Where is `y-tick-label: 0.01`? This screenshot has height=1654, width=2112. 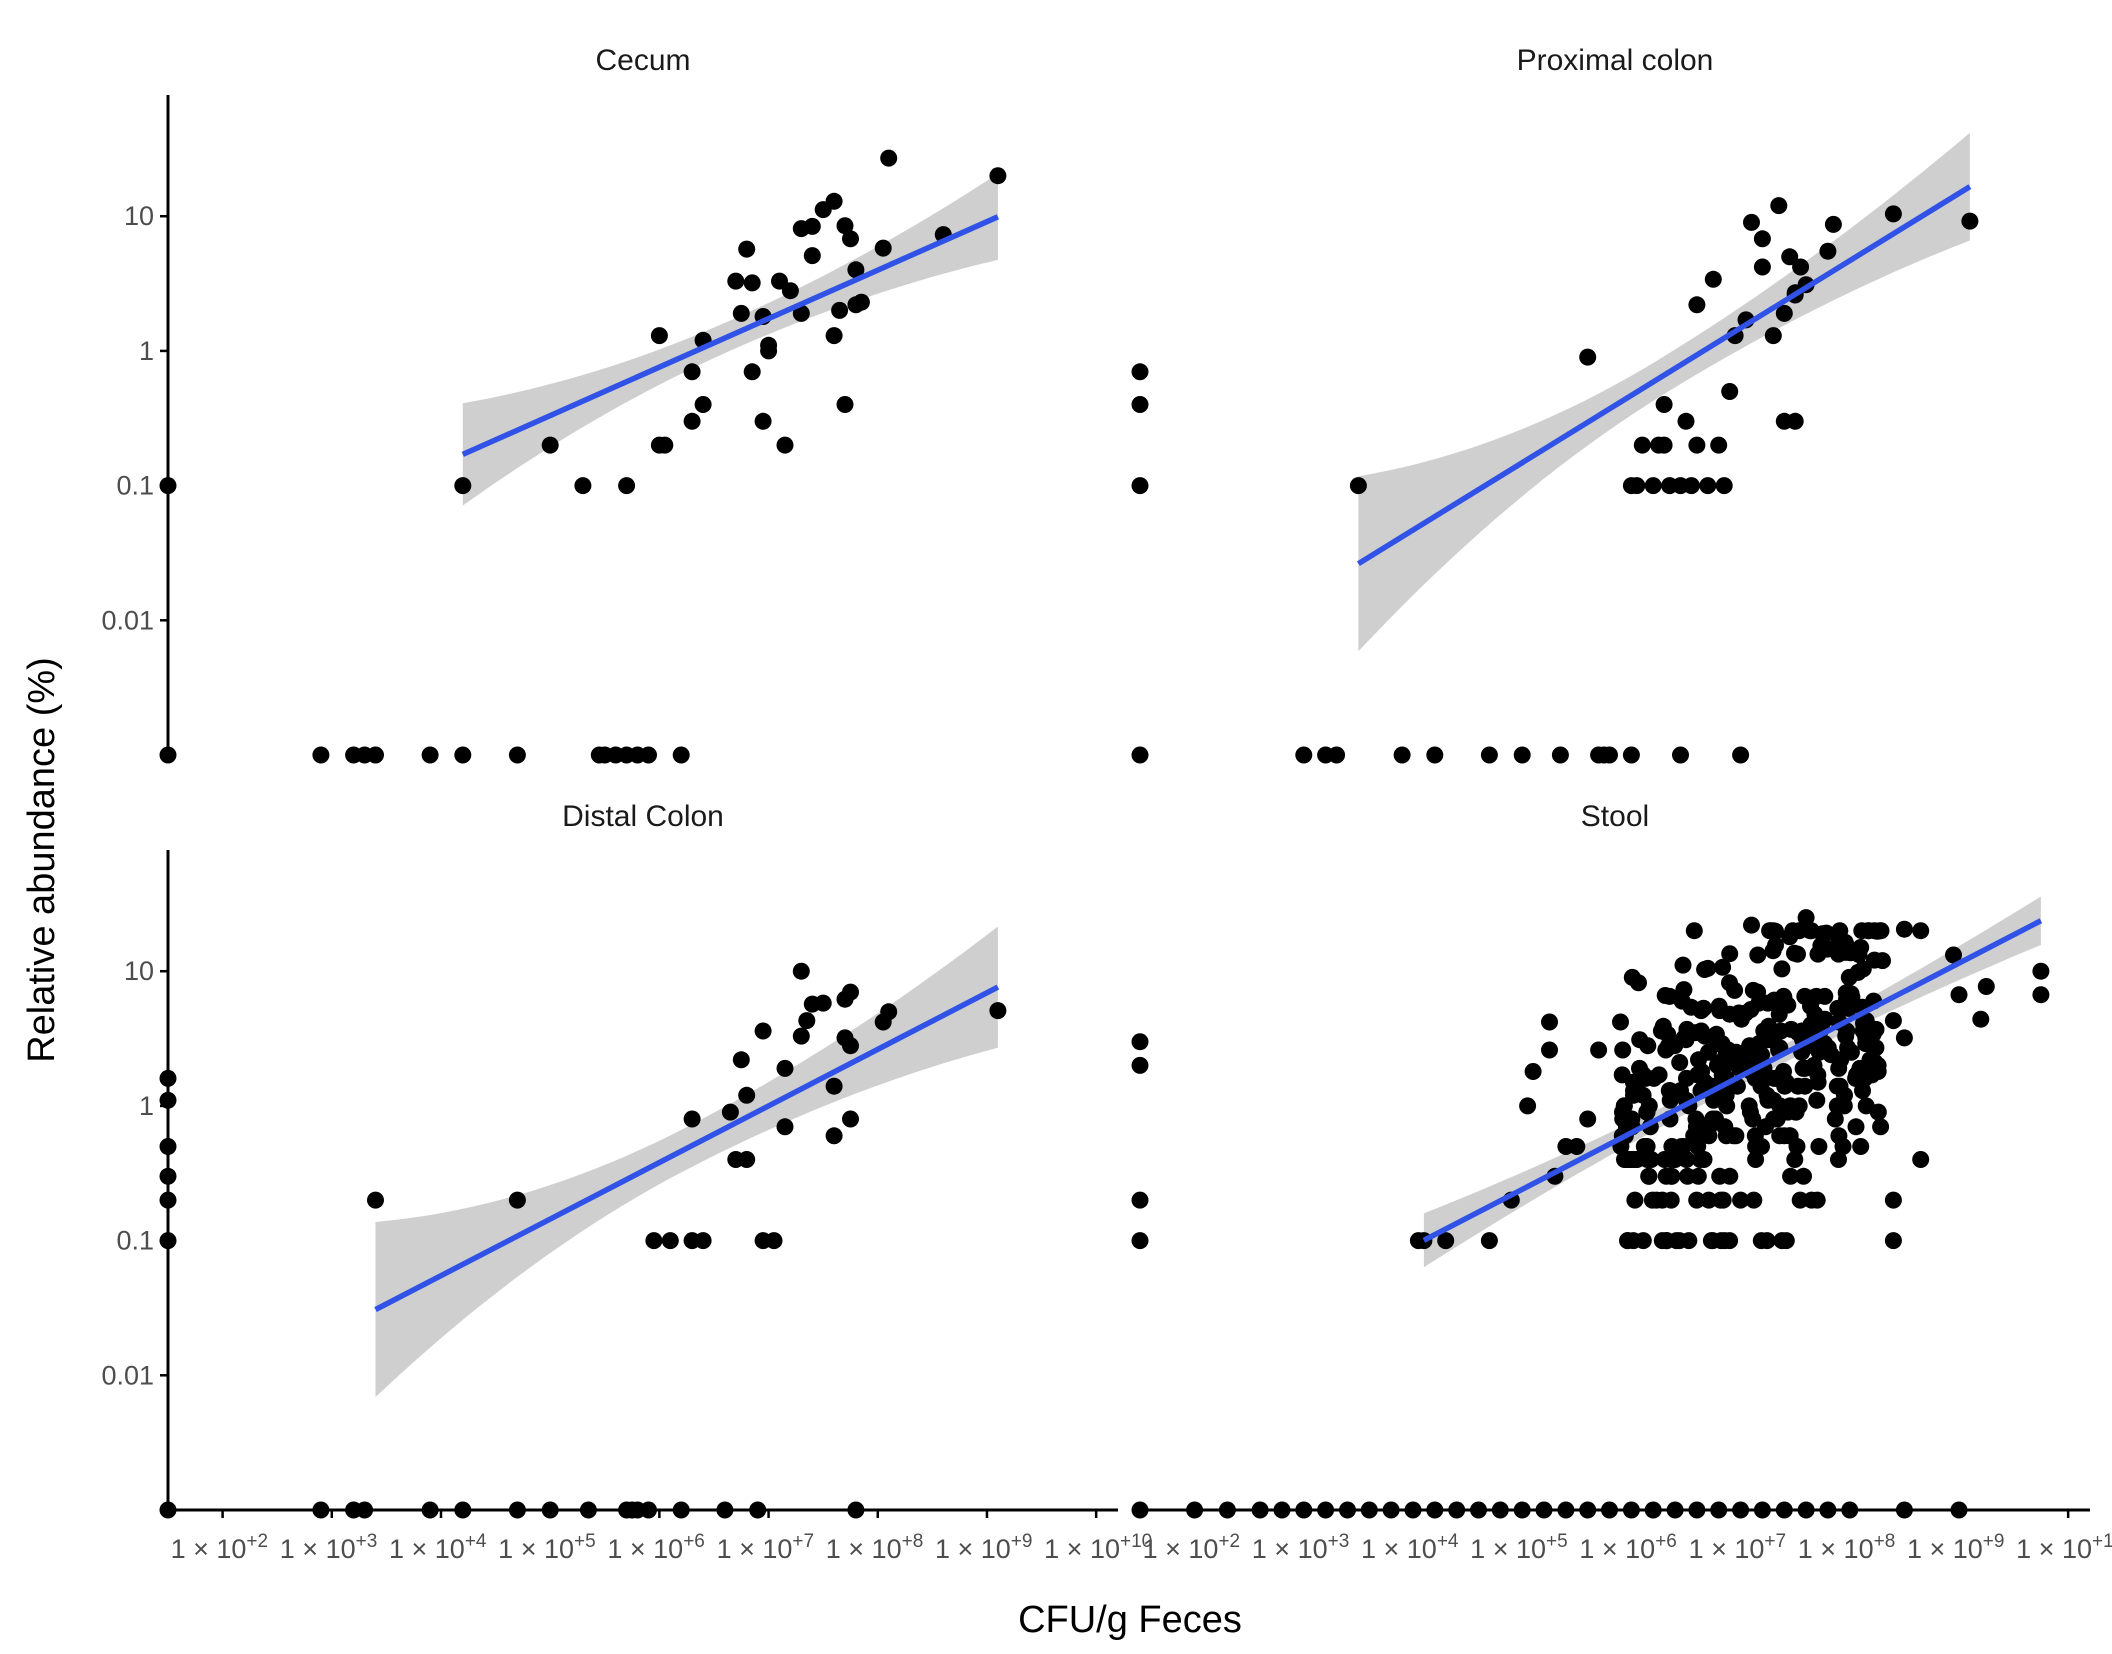 y-tick-label: 0.01 is located at coordinates (127, 1375).